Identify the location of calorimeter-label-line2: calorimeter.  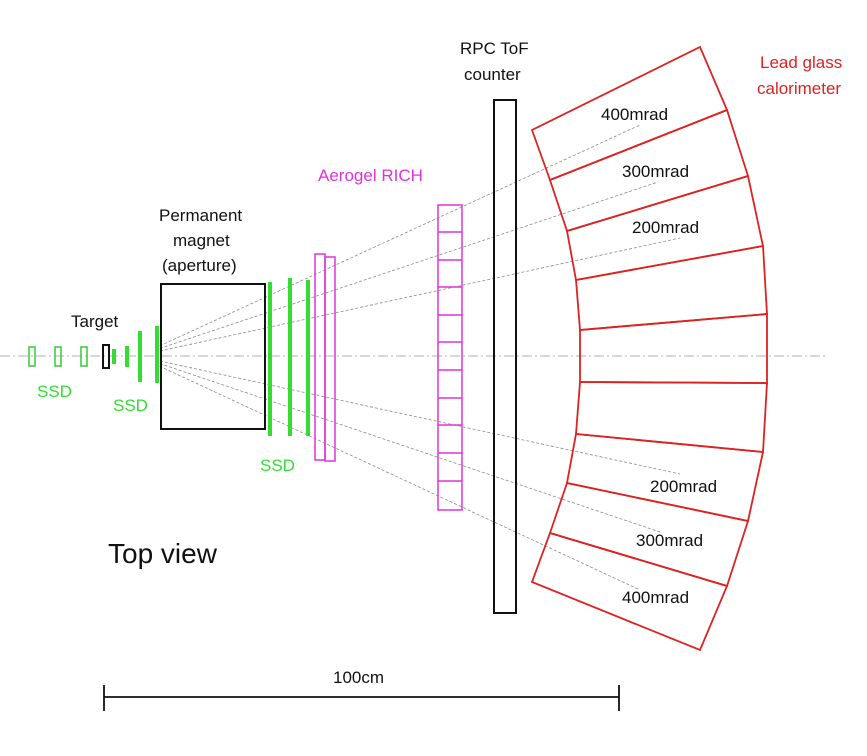
(799, 88).